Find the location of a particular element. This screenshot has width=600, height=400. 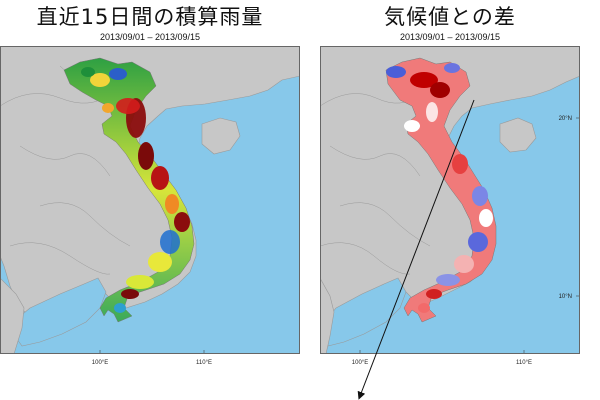

lat-label-10n: 10°N is located at coordinates (565, 297).